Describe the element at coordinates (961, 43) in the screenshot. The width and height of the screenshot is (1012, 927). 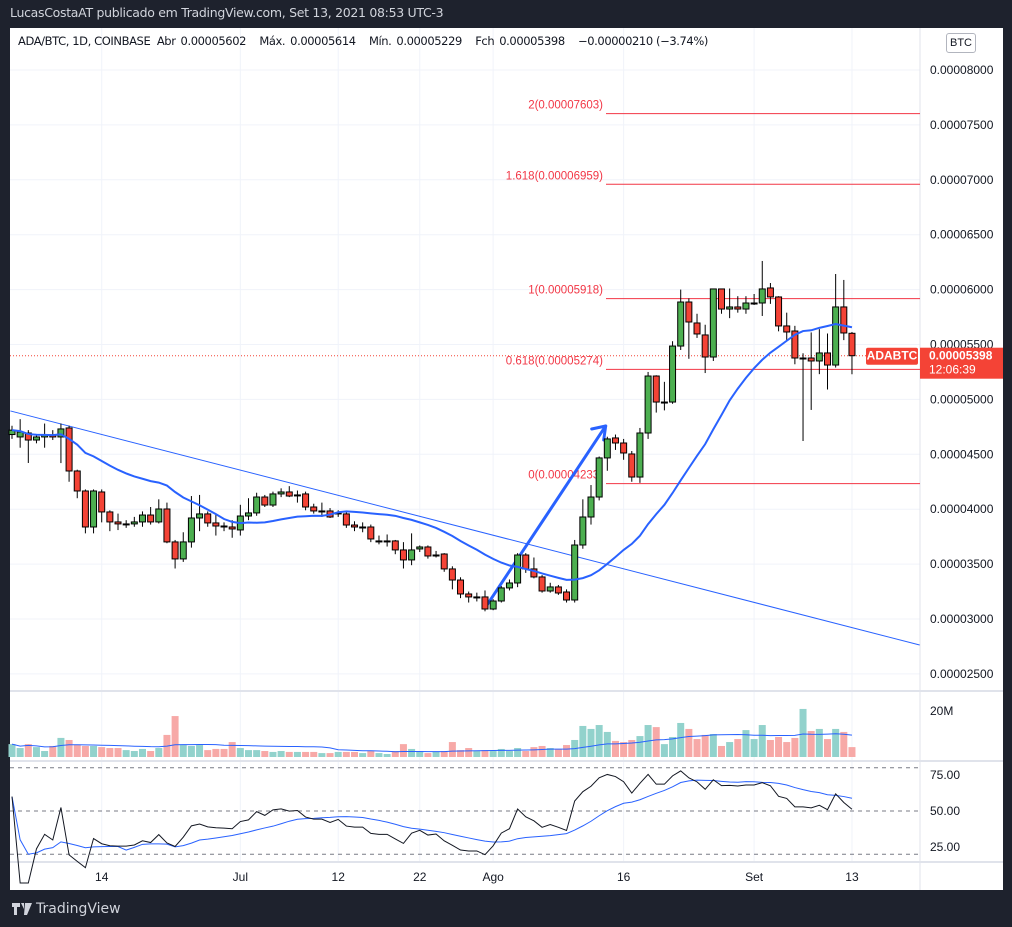
I see `currency-button: BTC` at that location.